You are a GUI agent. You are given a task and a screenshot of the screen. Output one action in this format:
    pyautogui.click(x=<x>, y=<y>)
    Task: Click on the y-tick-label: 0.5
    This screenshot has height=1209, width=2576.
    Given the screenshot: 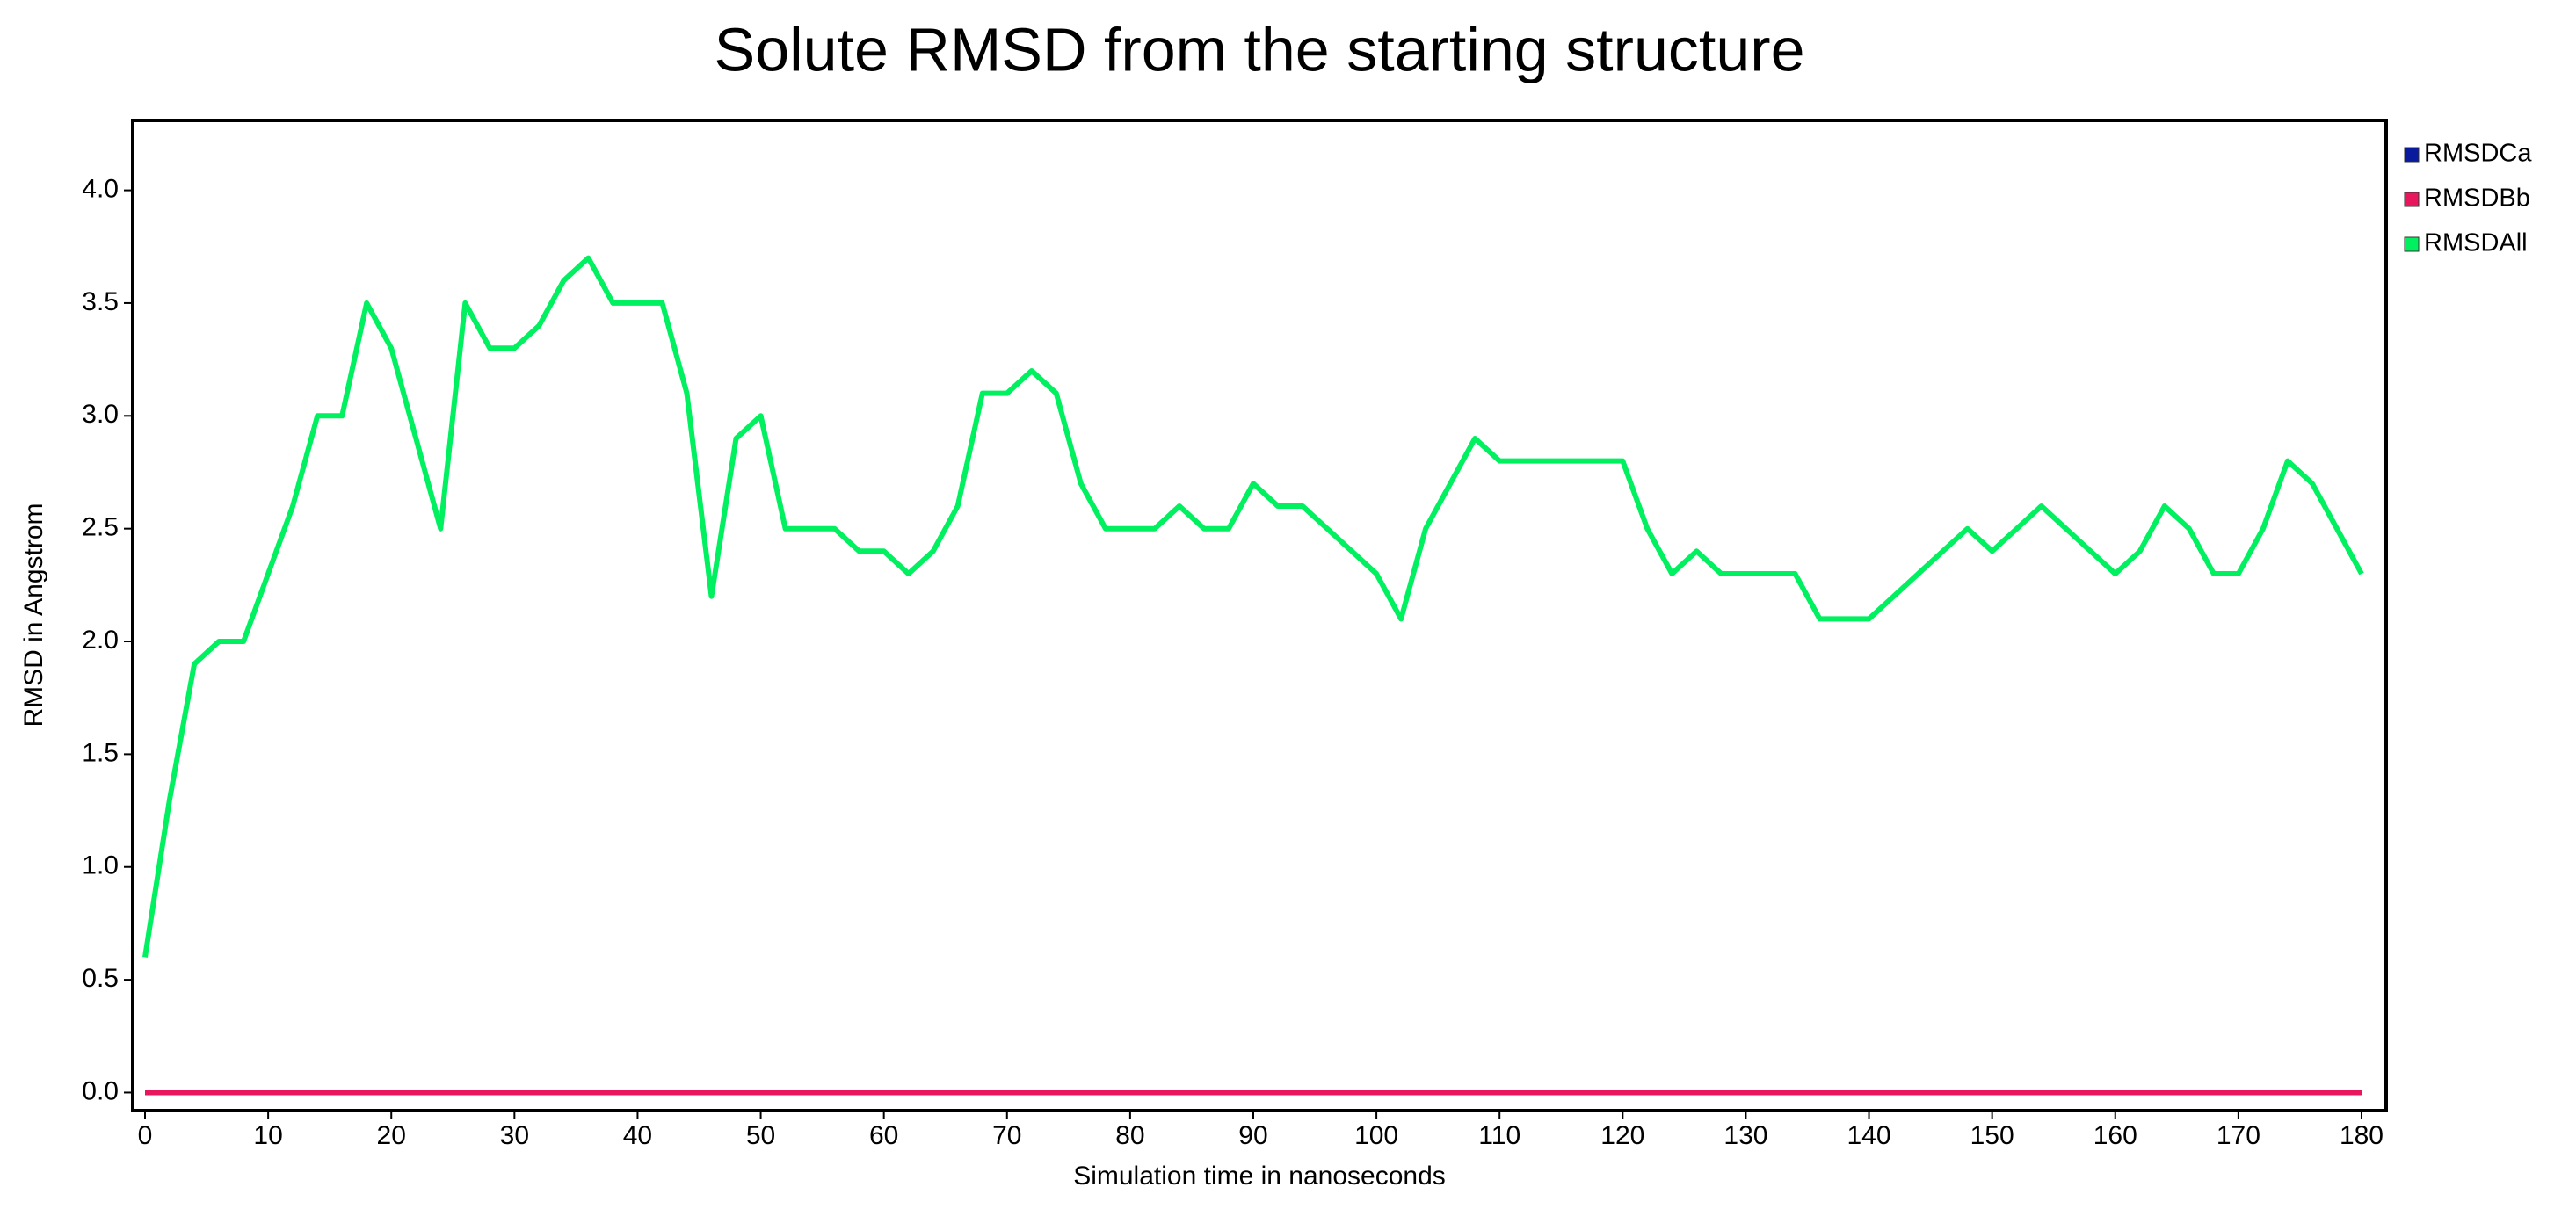 What is the action you would take?
    pyautogui.click(x=100, y=978)
    